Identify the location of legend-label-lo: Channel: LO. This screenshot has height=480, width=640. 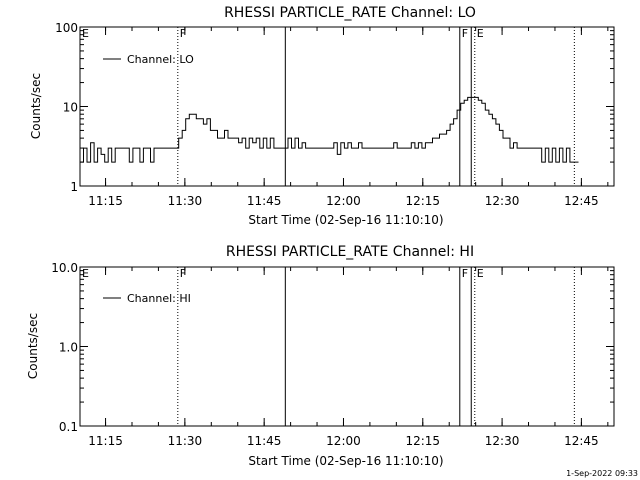
(160, 59).